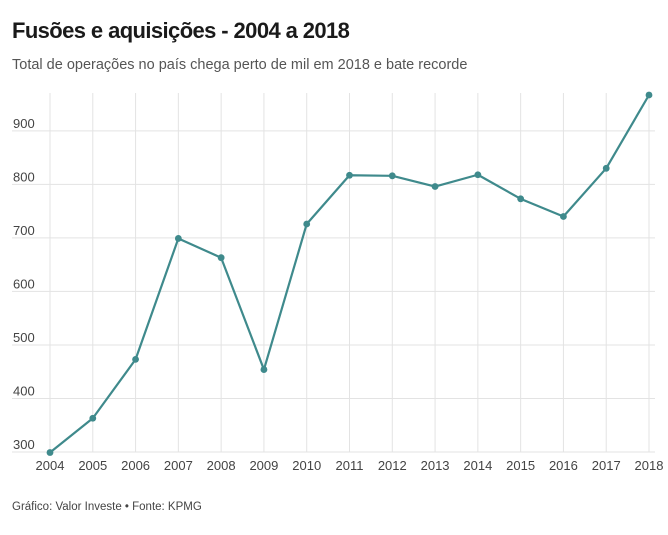 Image resolution: width=668 pixels, height=535 pixels. Describe the element at coordinates (24, 230) in the screenshot. I see `y-tick-label: 700` at that location.